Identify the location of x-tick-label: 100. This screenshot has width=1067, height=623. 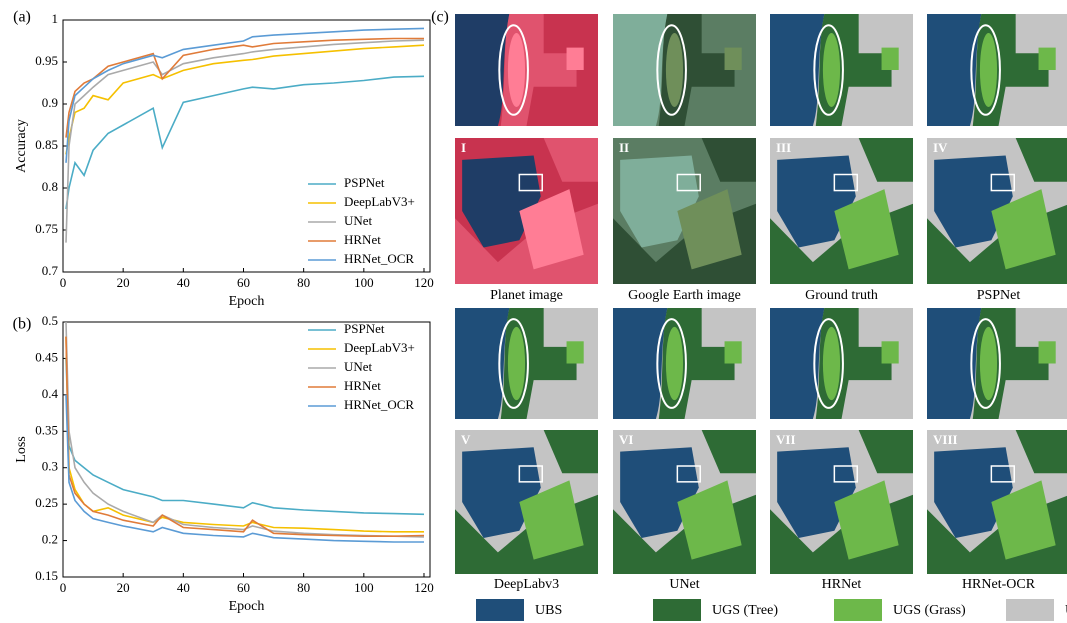
(364, 587).